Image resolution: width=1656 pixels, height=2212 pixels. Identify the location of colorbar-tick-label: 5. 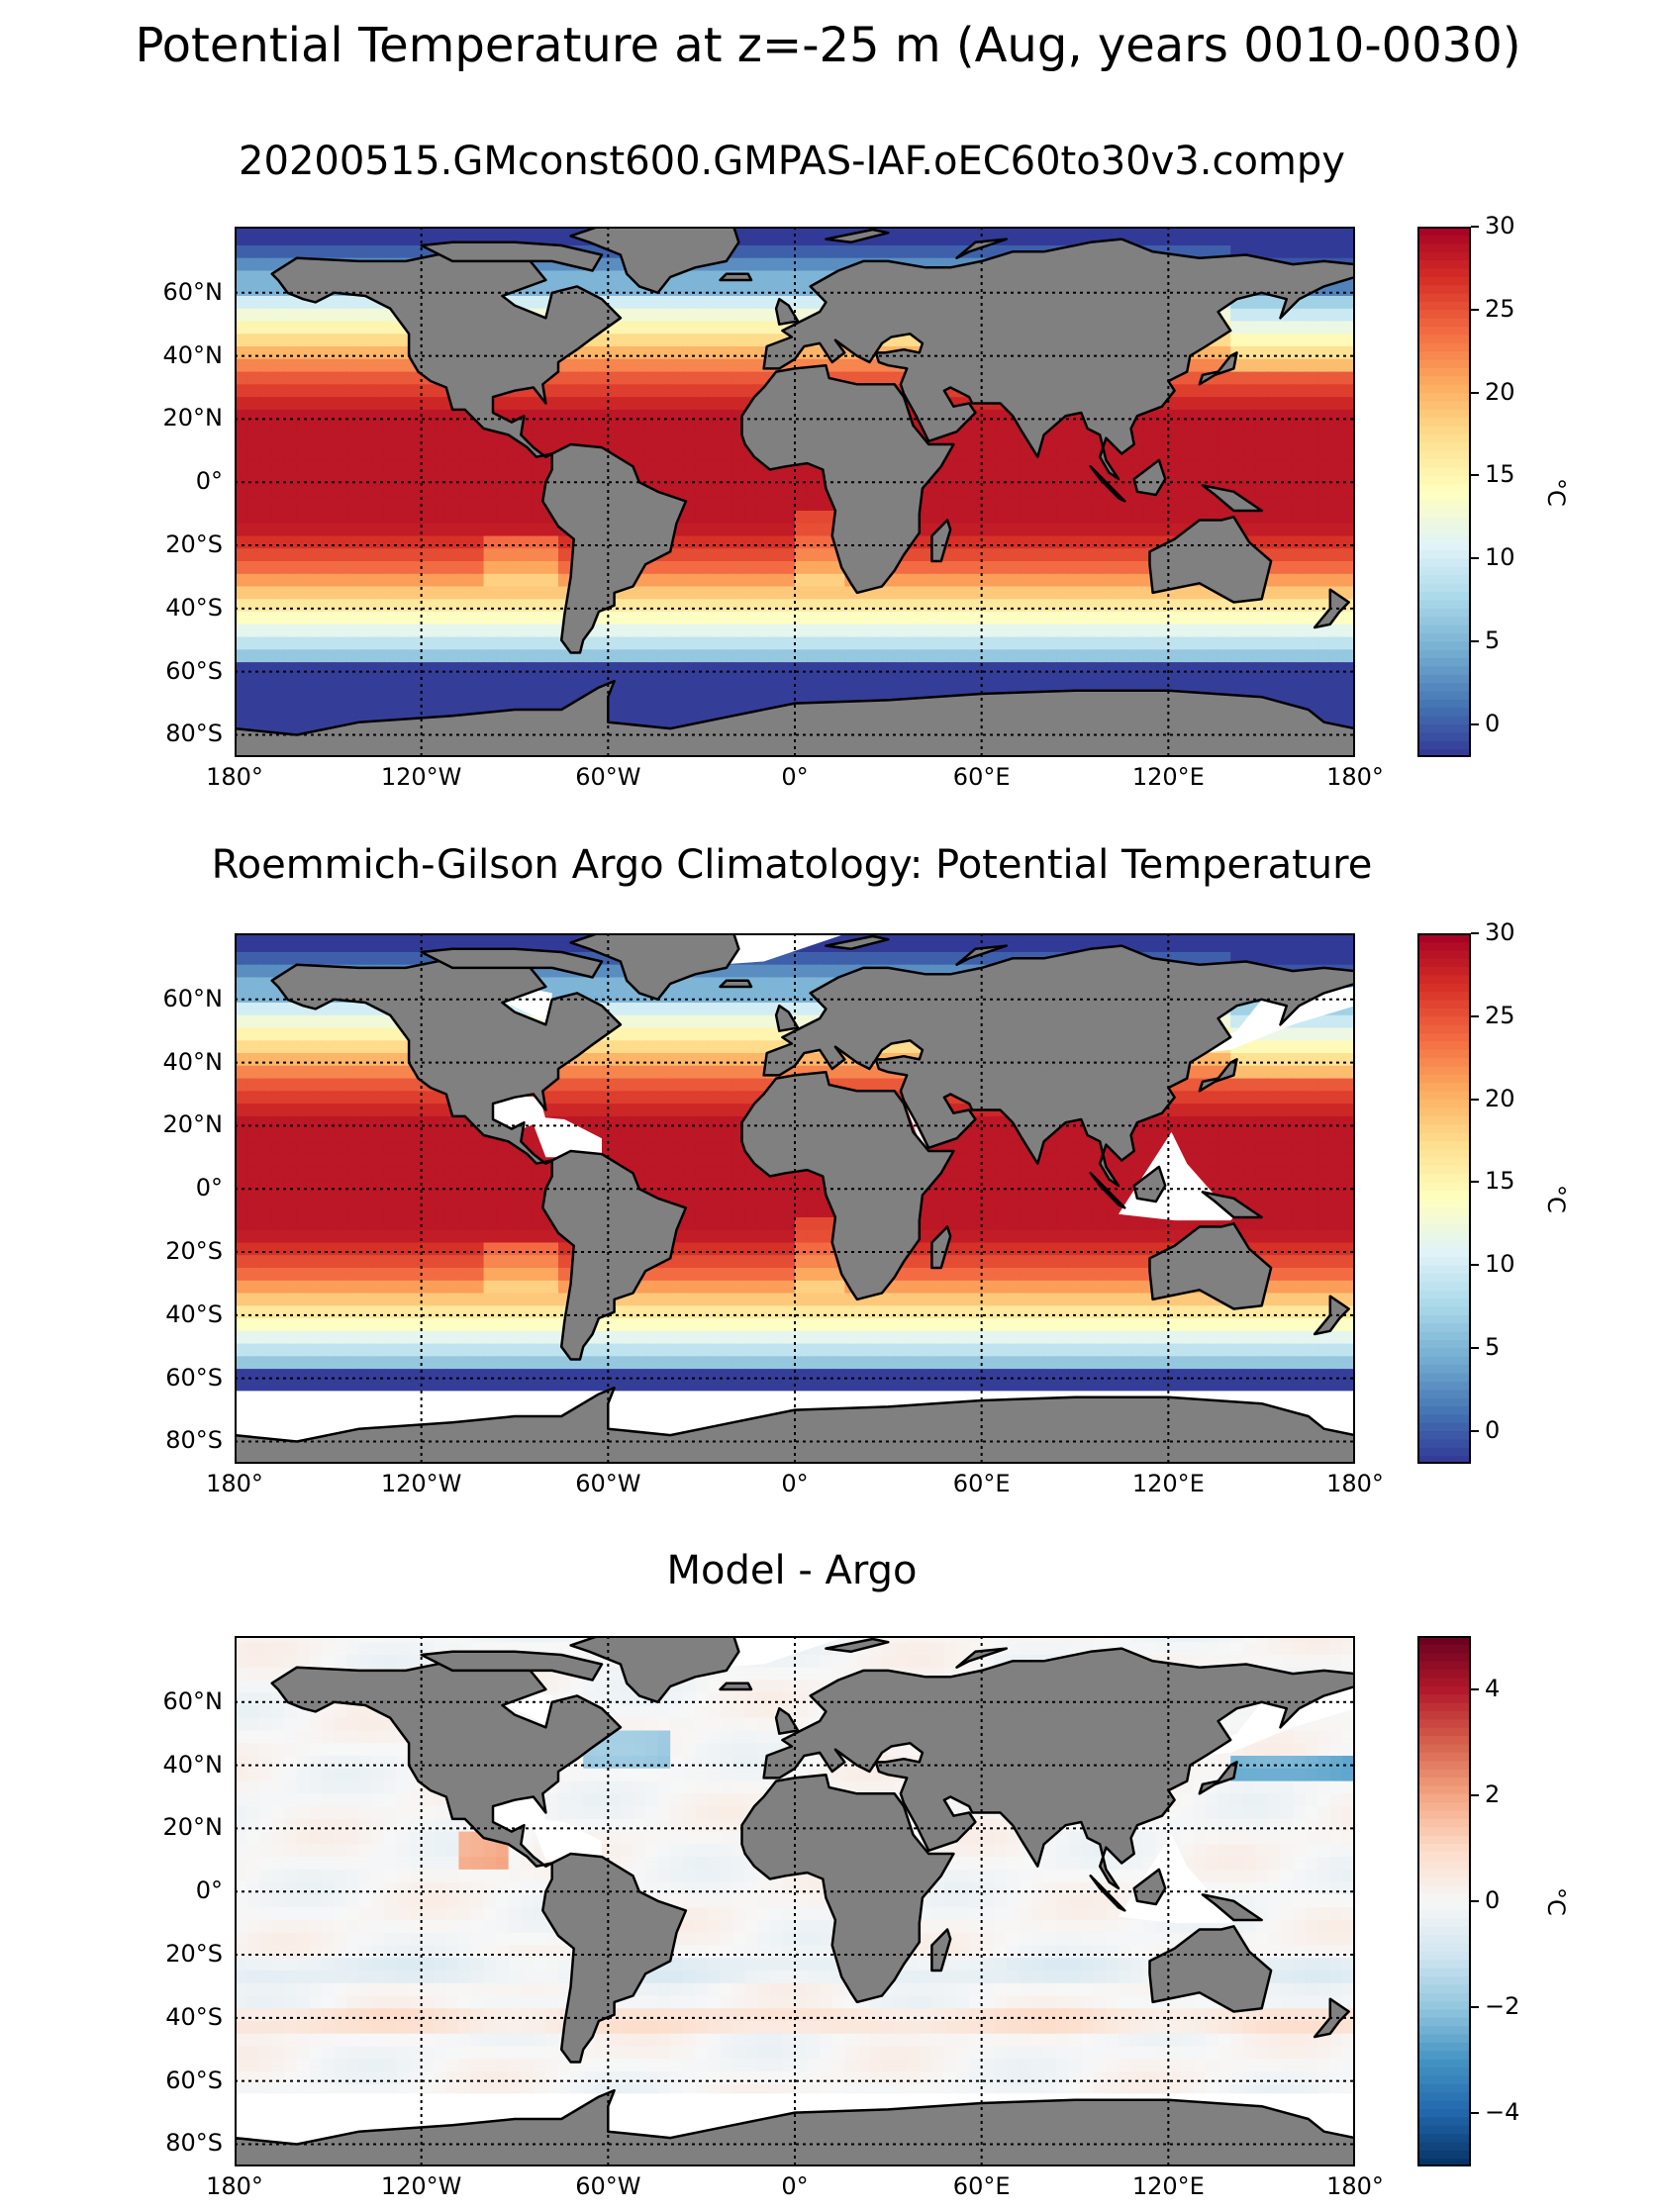
(1493, 639).